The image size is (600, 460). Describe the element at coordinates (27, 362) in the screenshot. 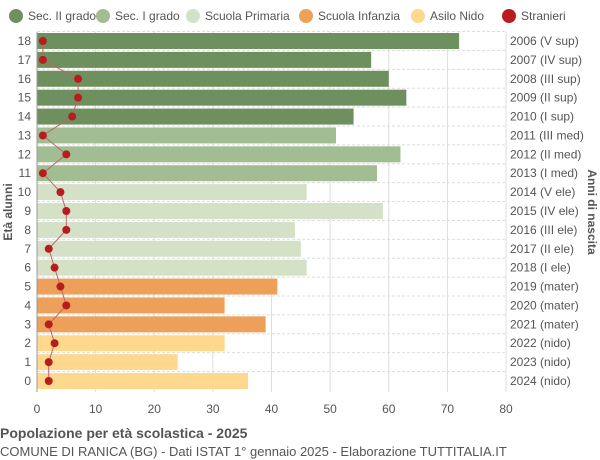

I see `y-tick-label: 1` at that location.